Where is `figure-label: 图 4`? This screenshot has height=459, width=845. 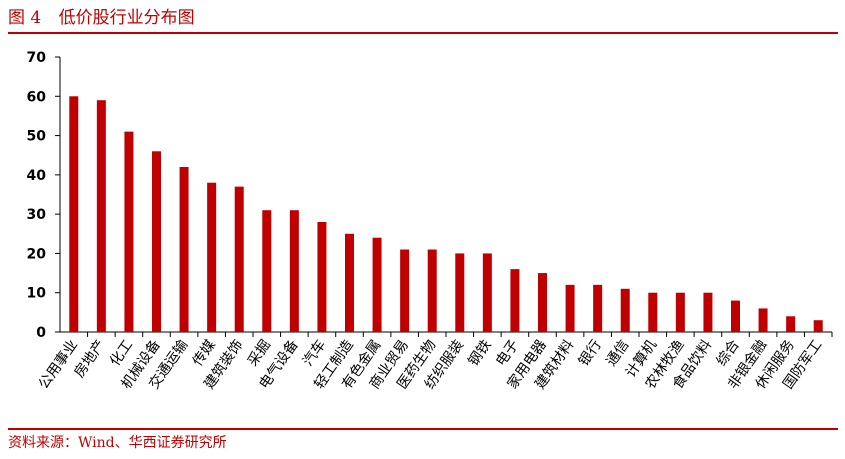 figure-label: 图 4 is located at coordinates (25, 18).